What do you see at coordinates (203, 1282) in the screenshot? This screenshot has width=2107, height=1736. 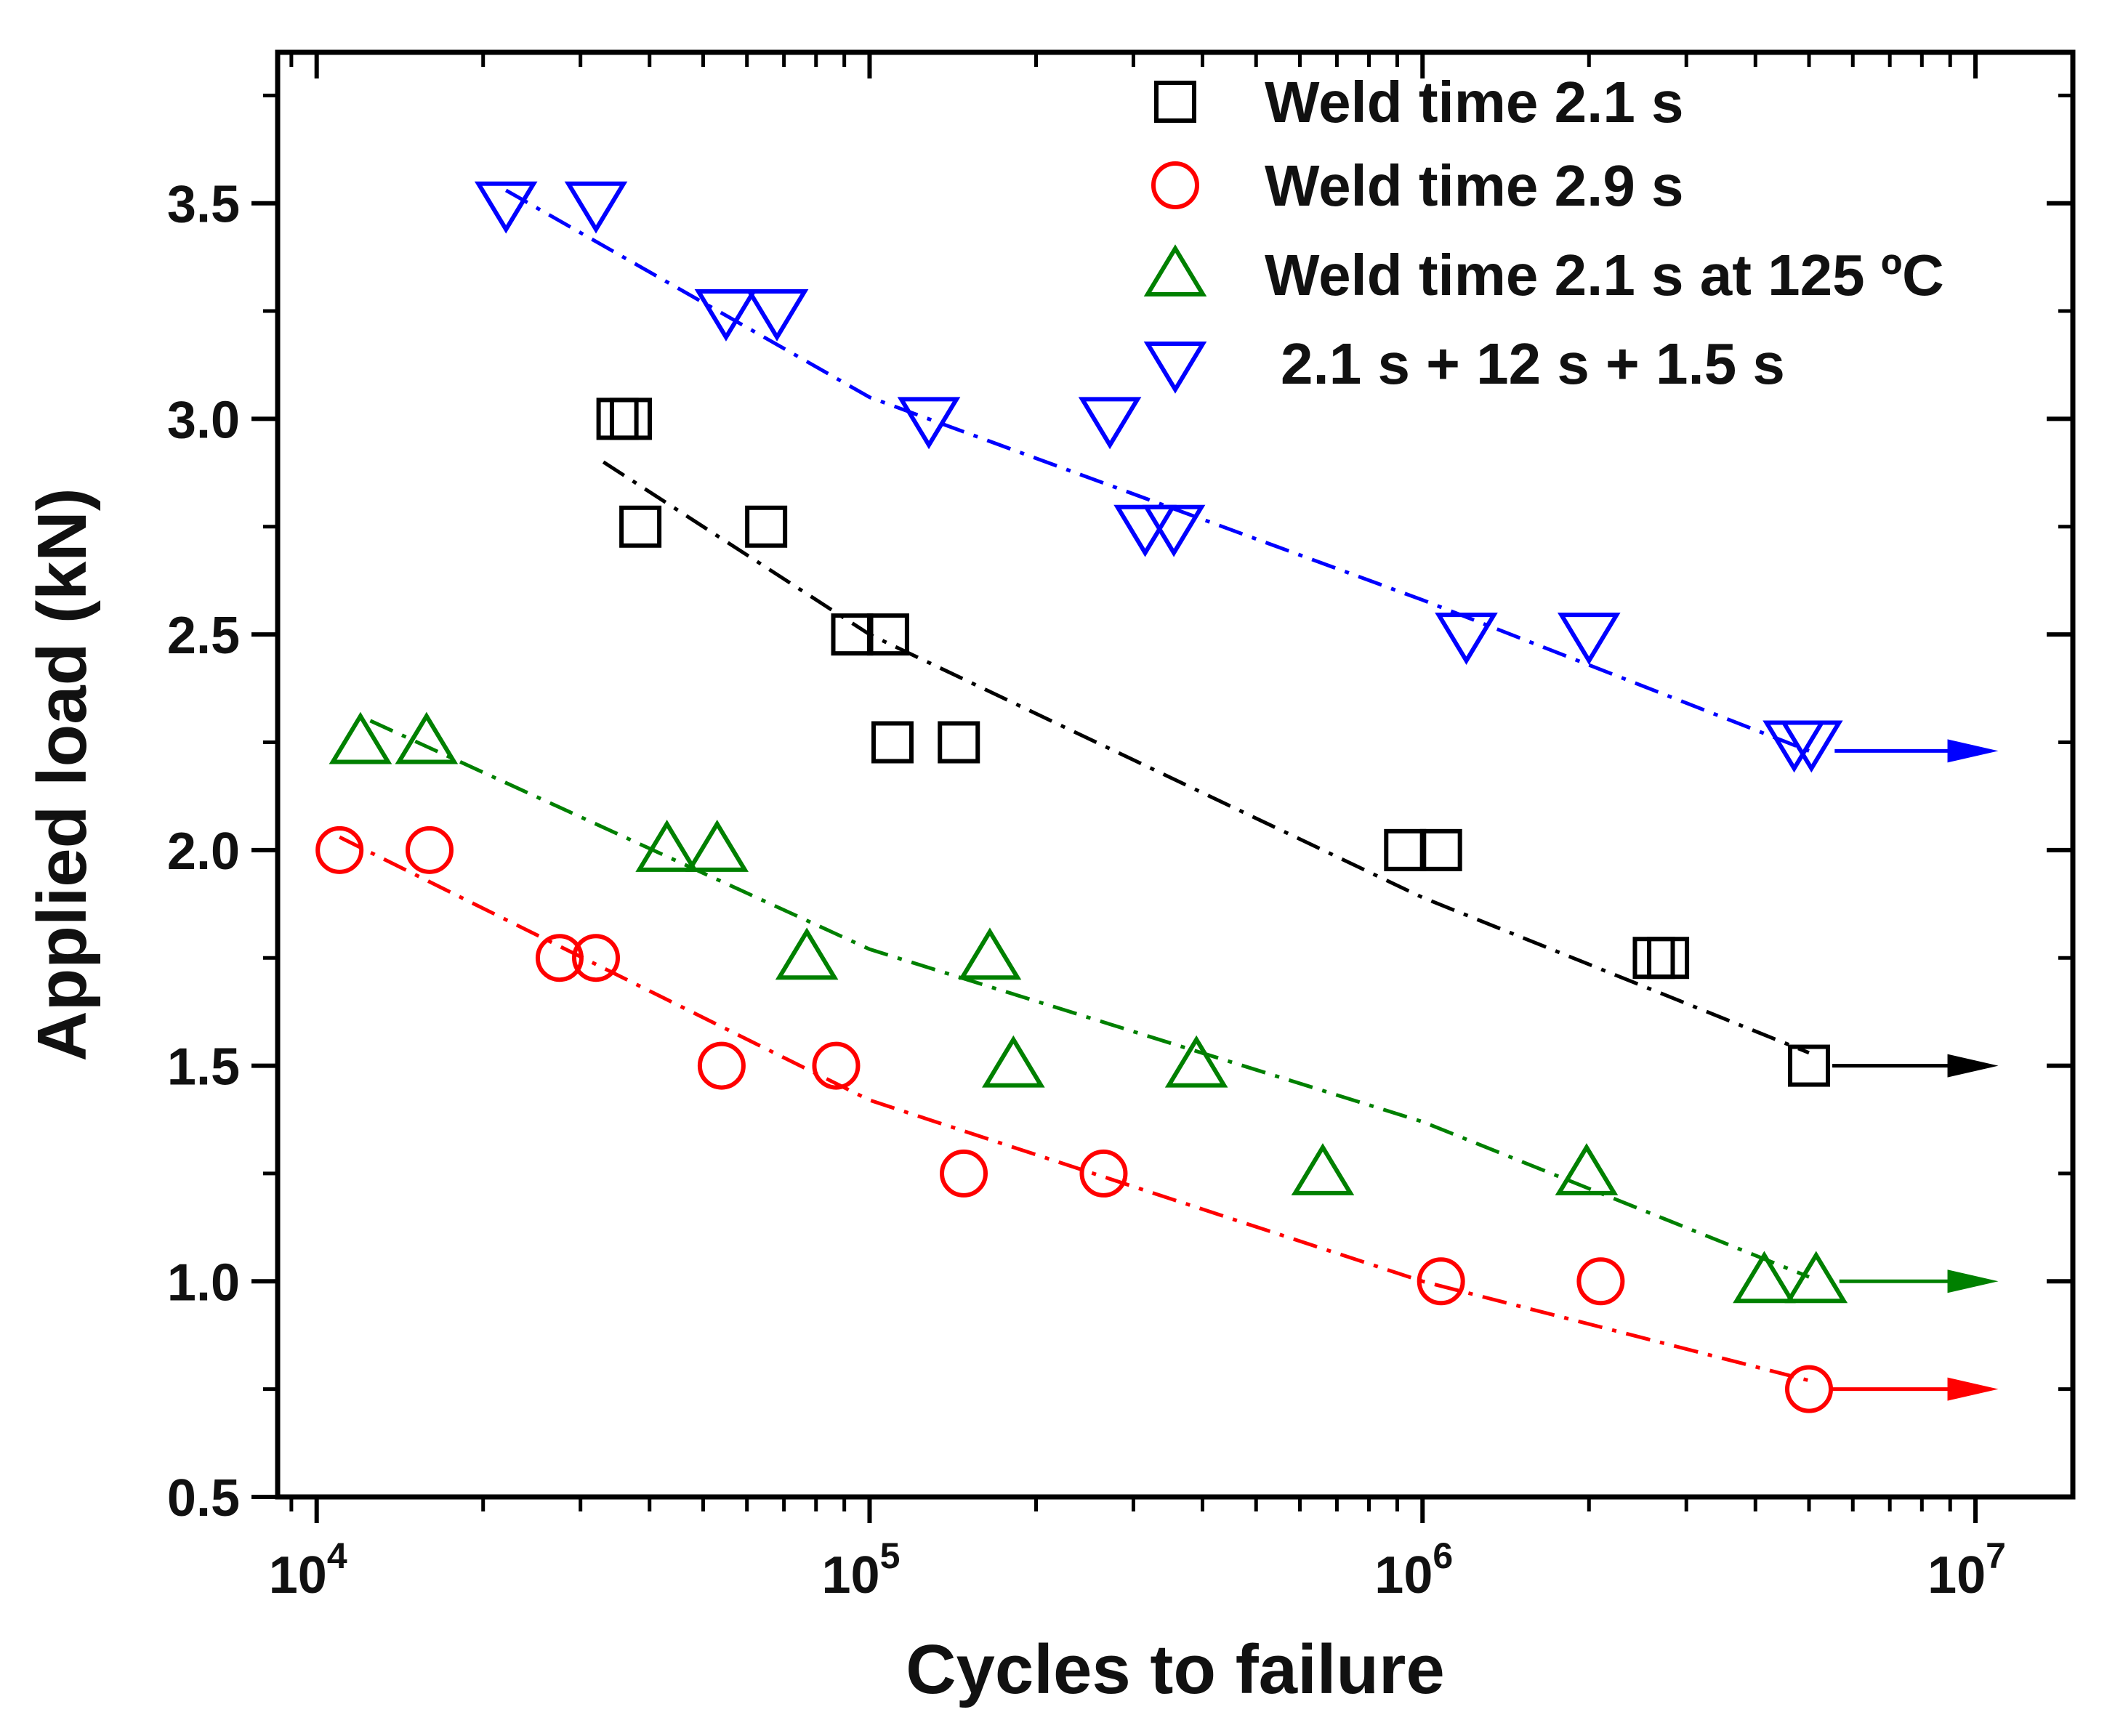 I see `y-tick-label: 1.0` at bounding box center [203, 1282].